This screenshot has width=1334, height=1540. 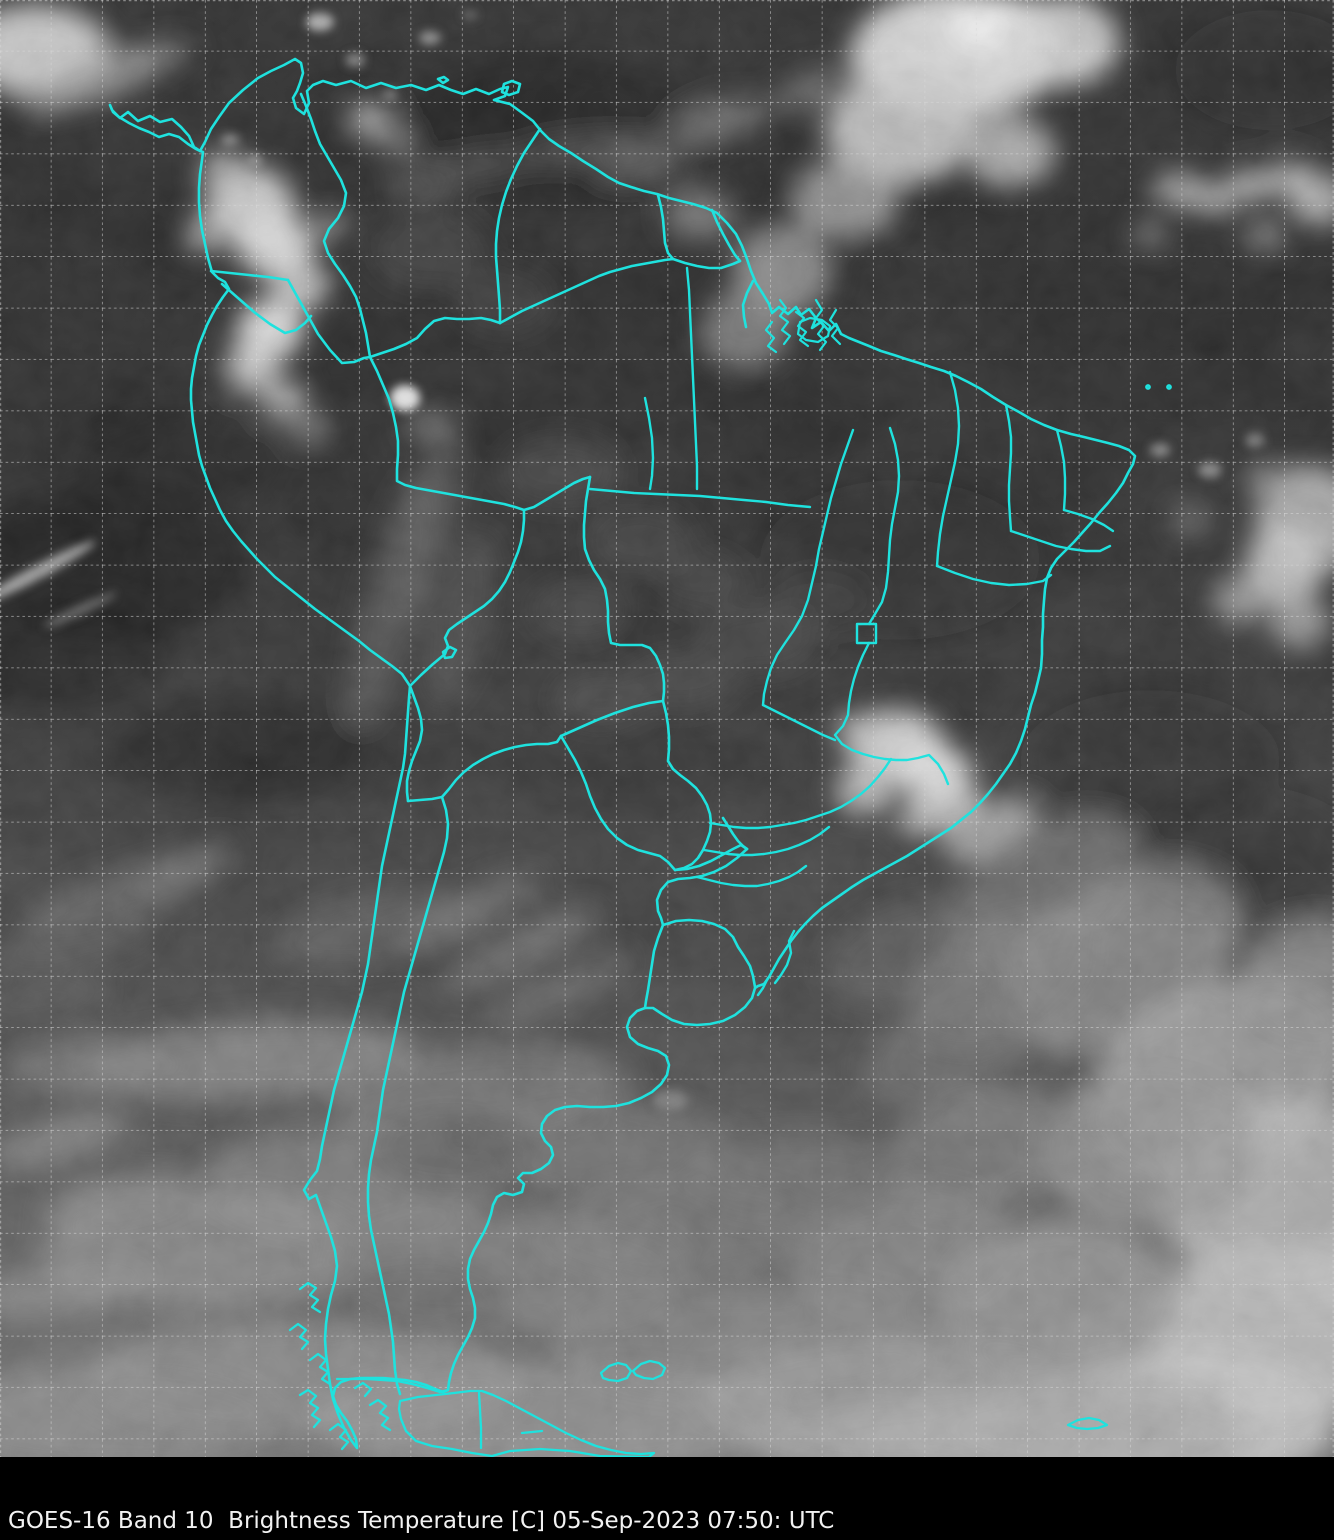 What do you see at coordinates (443, 80) in the screenshot?
I see `island-margarita` at bounding box center [443, 80].